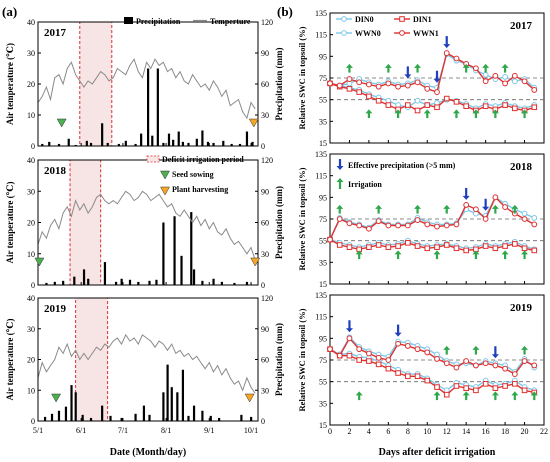 This screenshot has width=550, height=462. Describe the element at coordinates (31, 329) in the screenshot. I see `y-tick-label: 30` at that location.